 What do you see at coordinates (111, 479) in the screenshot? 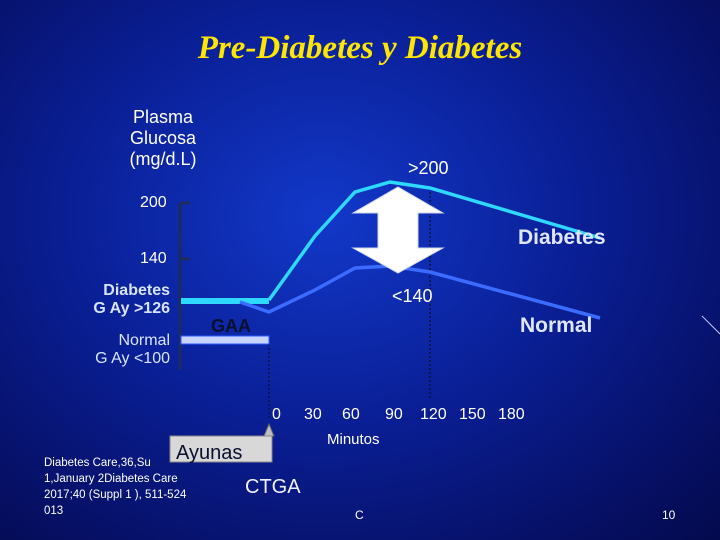
I see `reference-line-2: 1,January 2Diabetes Care` at bounding box center [111, 479].